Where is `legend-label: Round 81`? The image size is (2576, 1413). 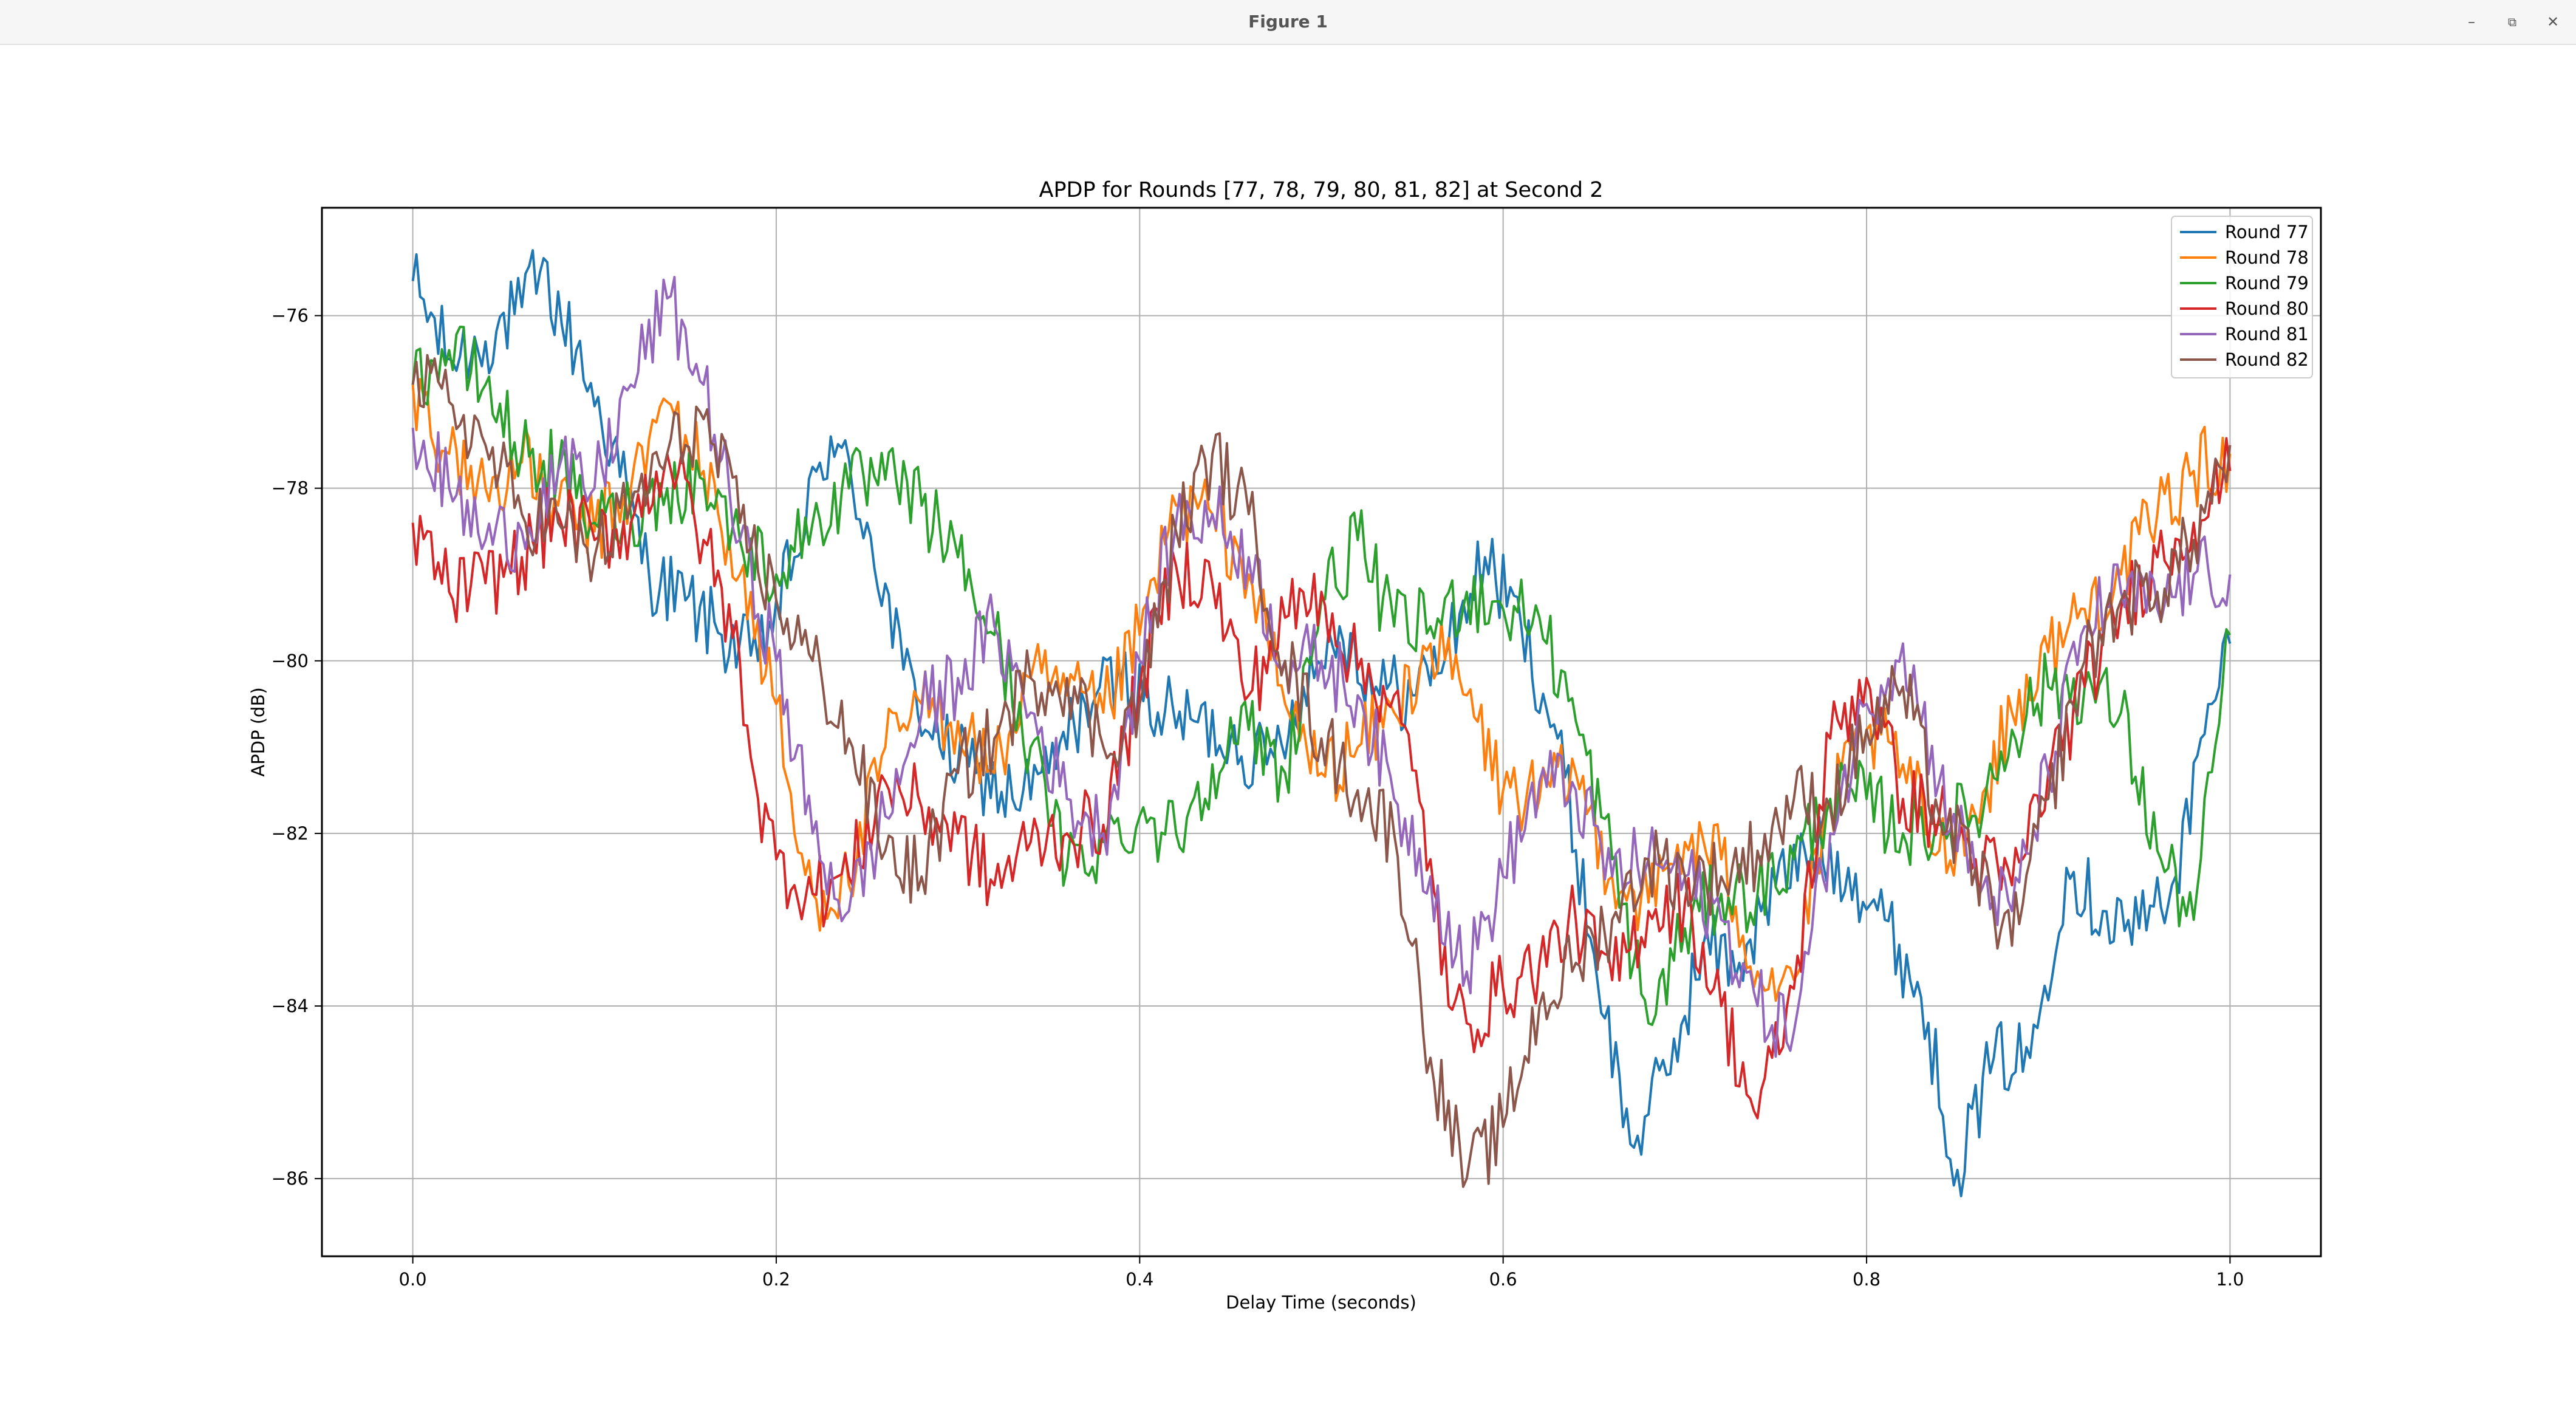 legend-label: Round 81 is located at coordinates (2267, 334).